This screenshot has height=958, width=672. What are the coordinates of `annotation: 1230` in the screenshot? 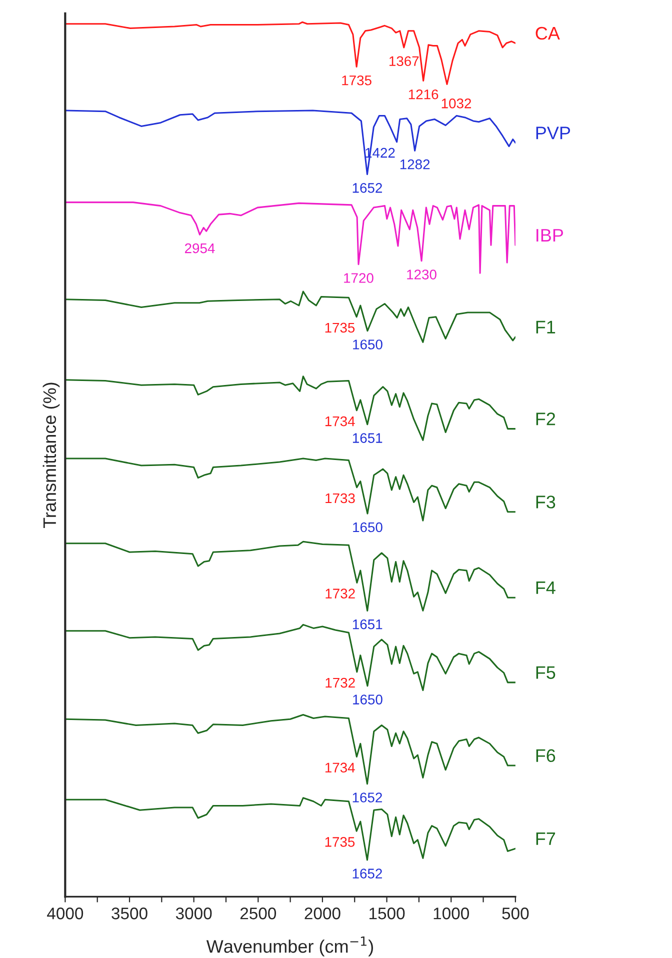 It's located at (421, 275).